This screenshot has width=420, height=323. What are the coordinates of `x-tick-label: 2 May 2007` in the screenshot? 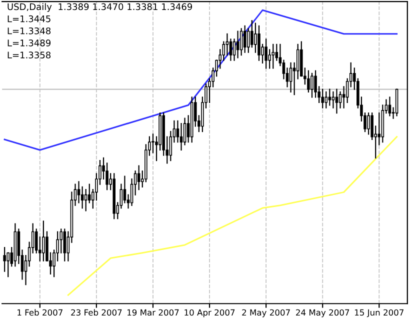 It's located at (266, 313).